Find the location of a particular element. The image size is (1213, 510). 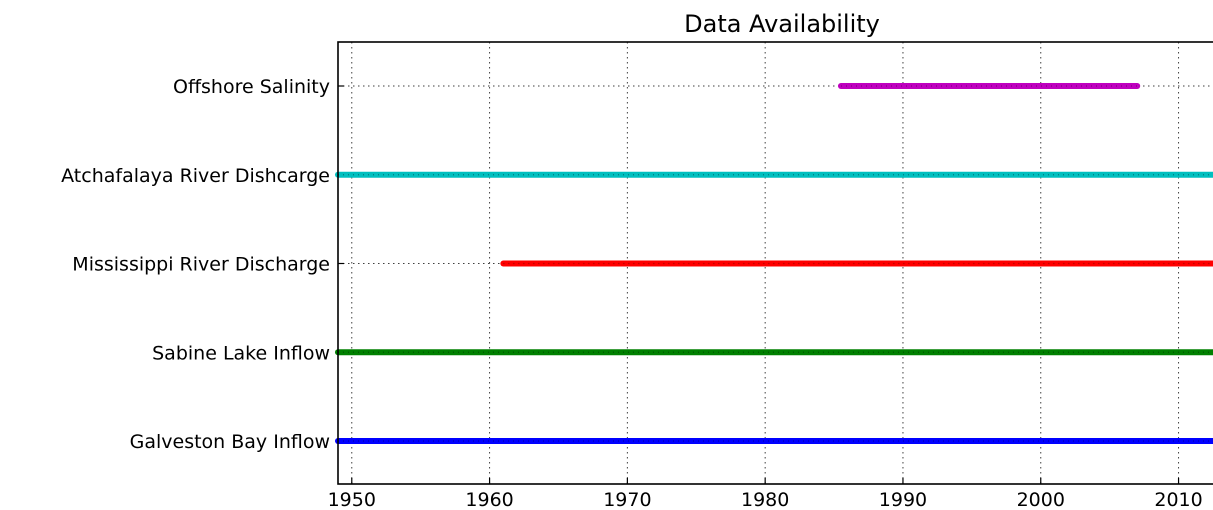

x-tick-labels: 1950 1960 1970 1980 1990 2000 2010 is located at coordinates (765, 499).